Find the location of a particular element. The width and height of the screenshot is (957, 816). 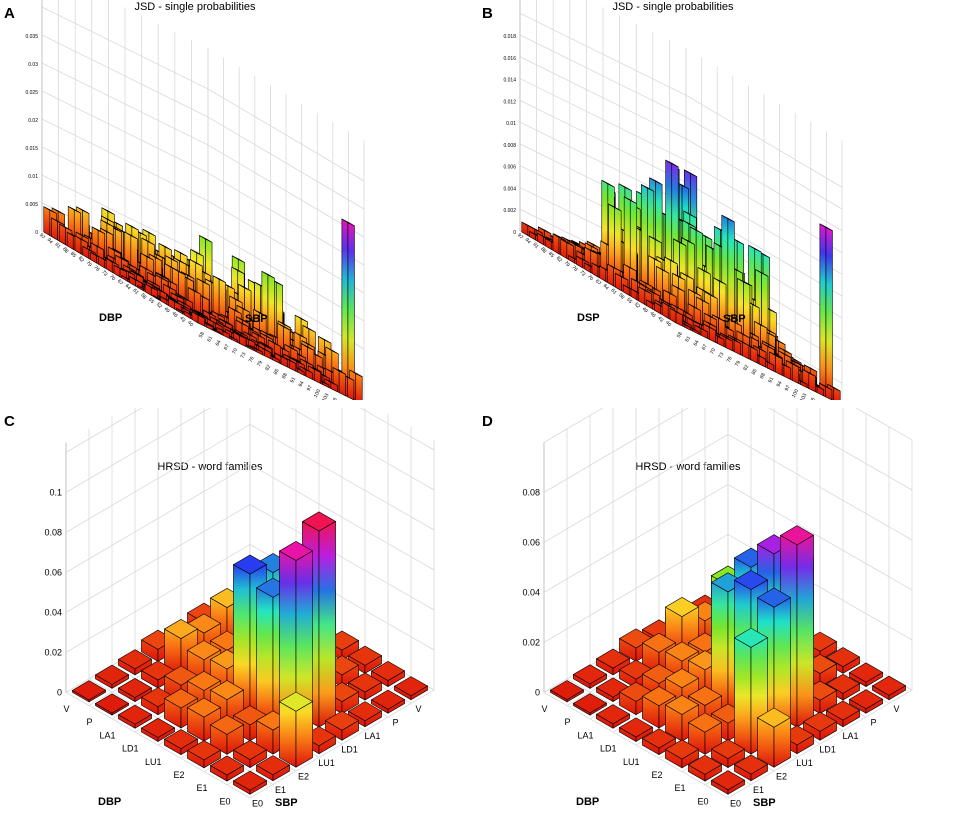

y-tick-label: 76 is located at coordinates (574, 269).